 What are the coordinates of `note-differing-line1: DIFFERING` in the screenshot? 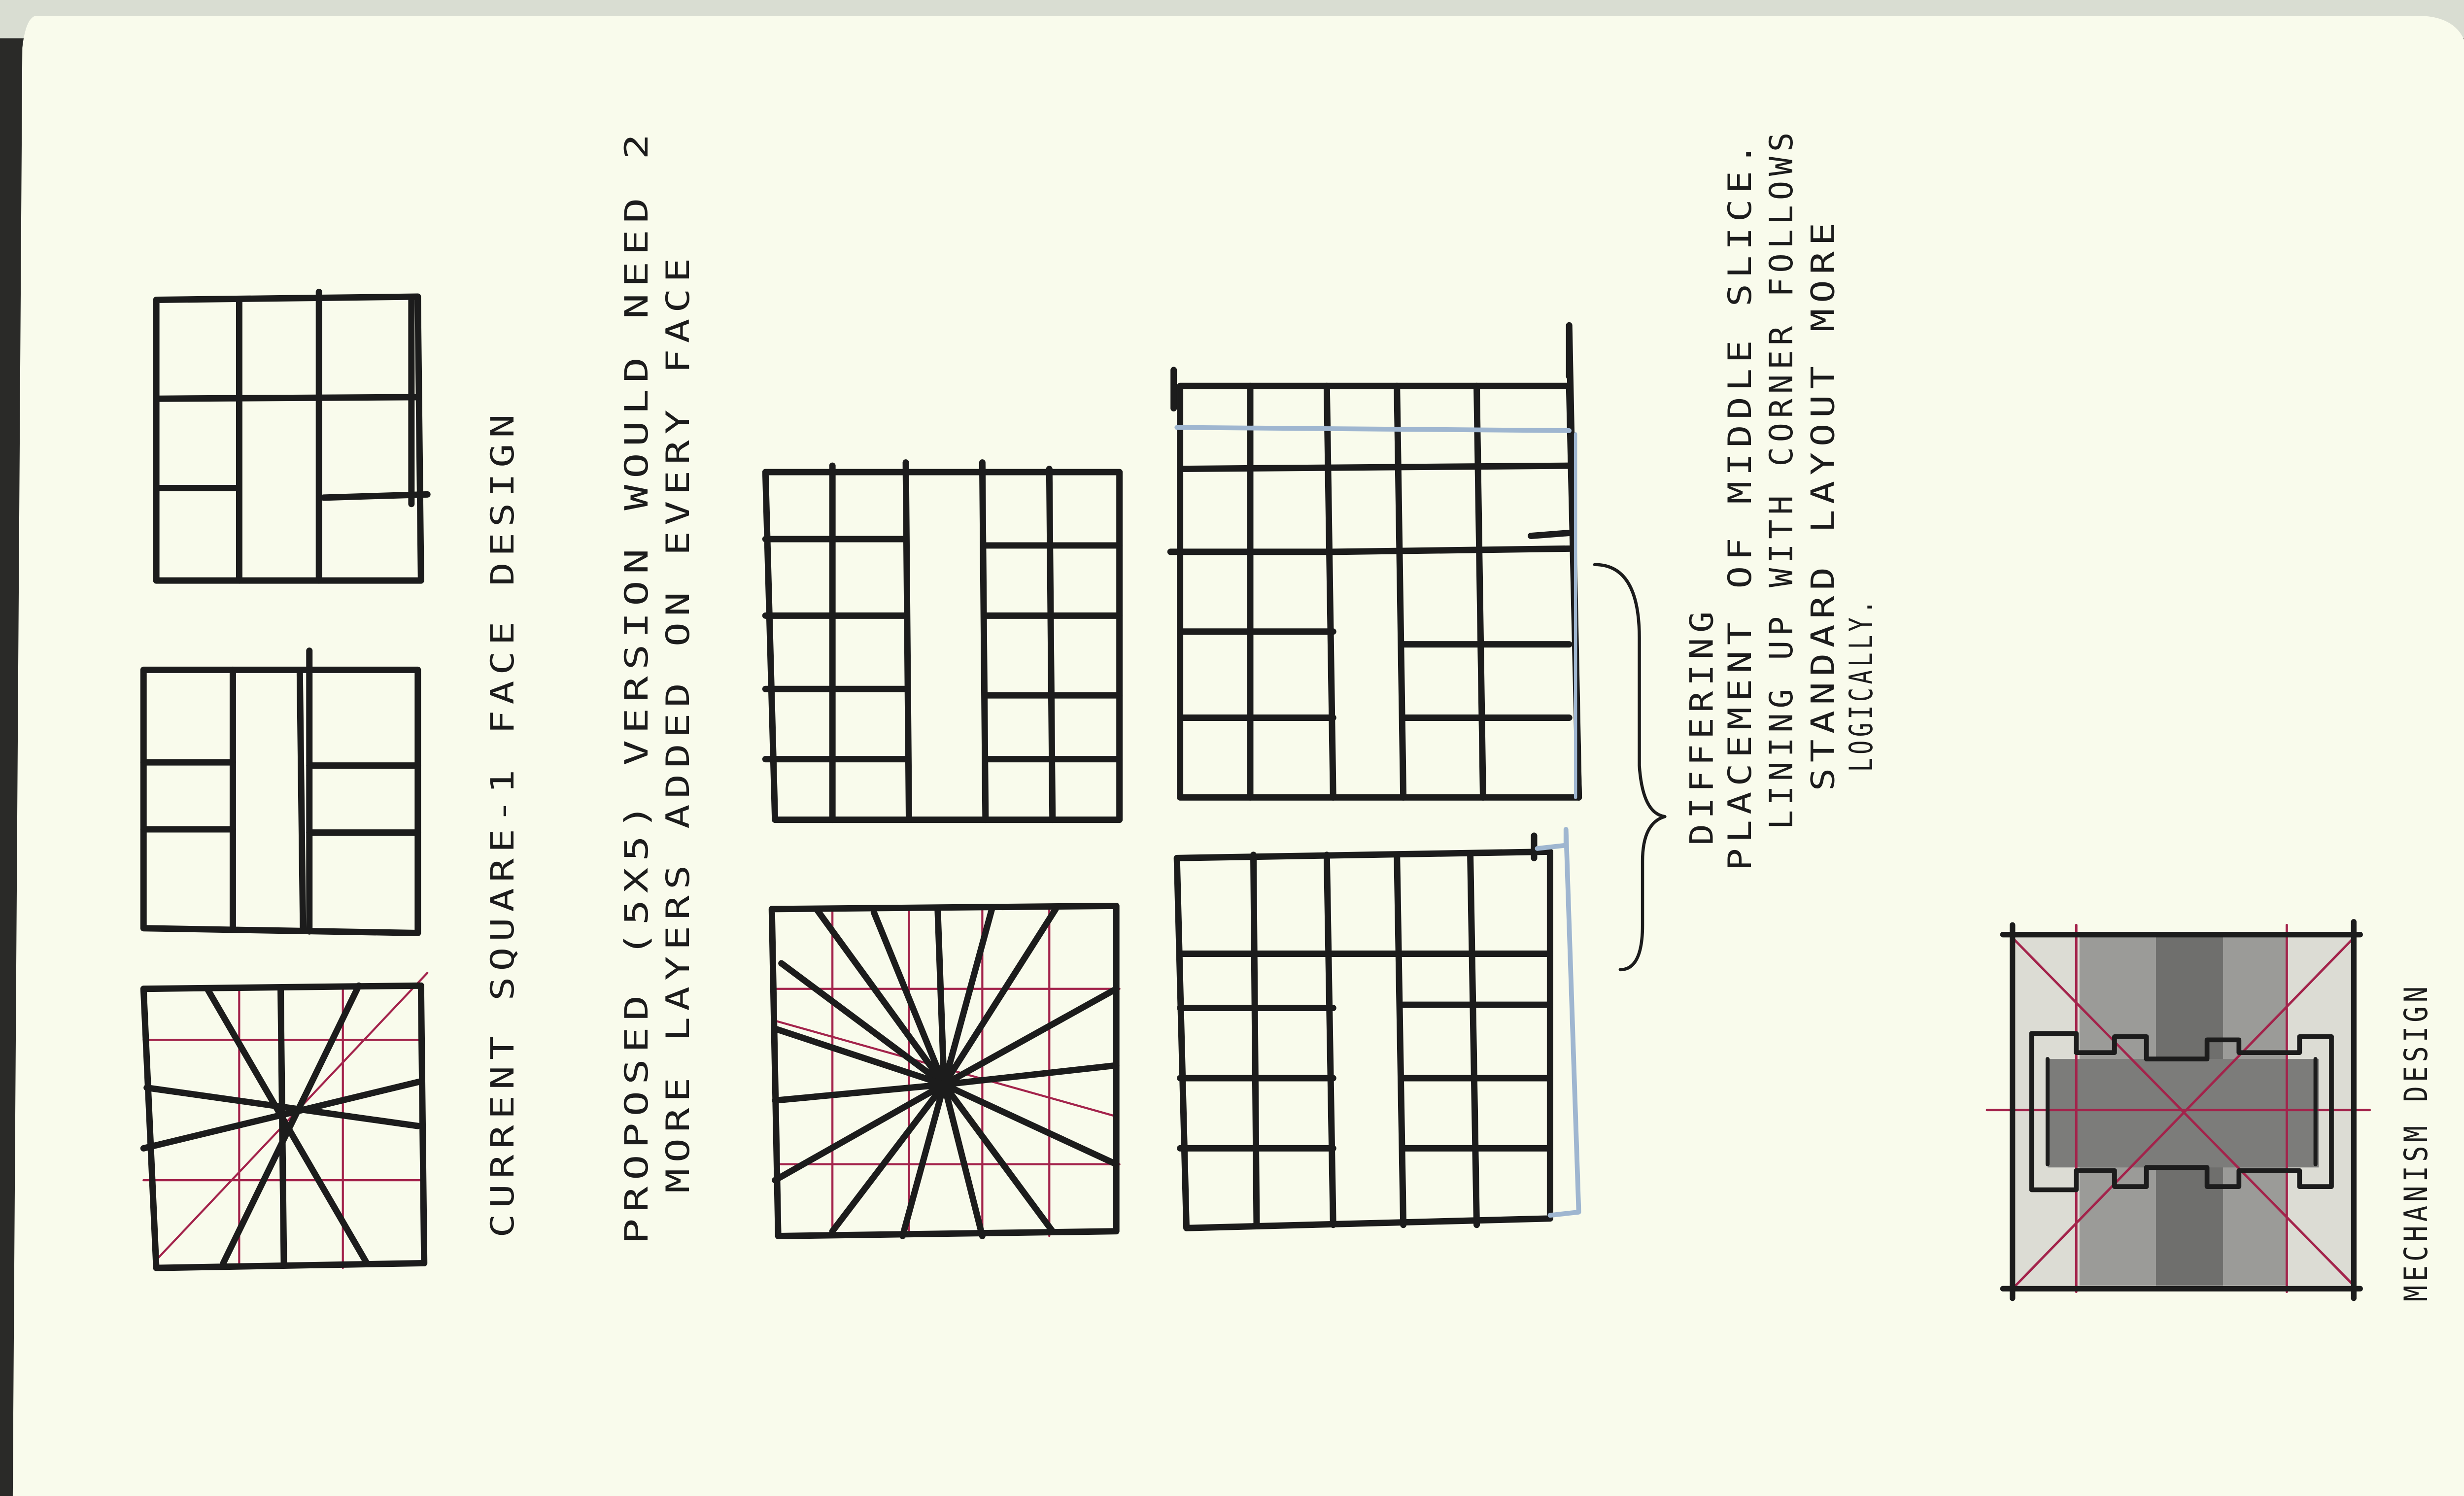 It's located at (1701, 726).